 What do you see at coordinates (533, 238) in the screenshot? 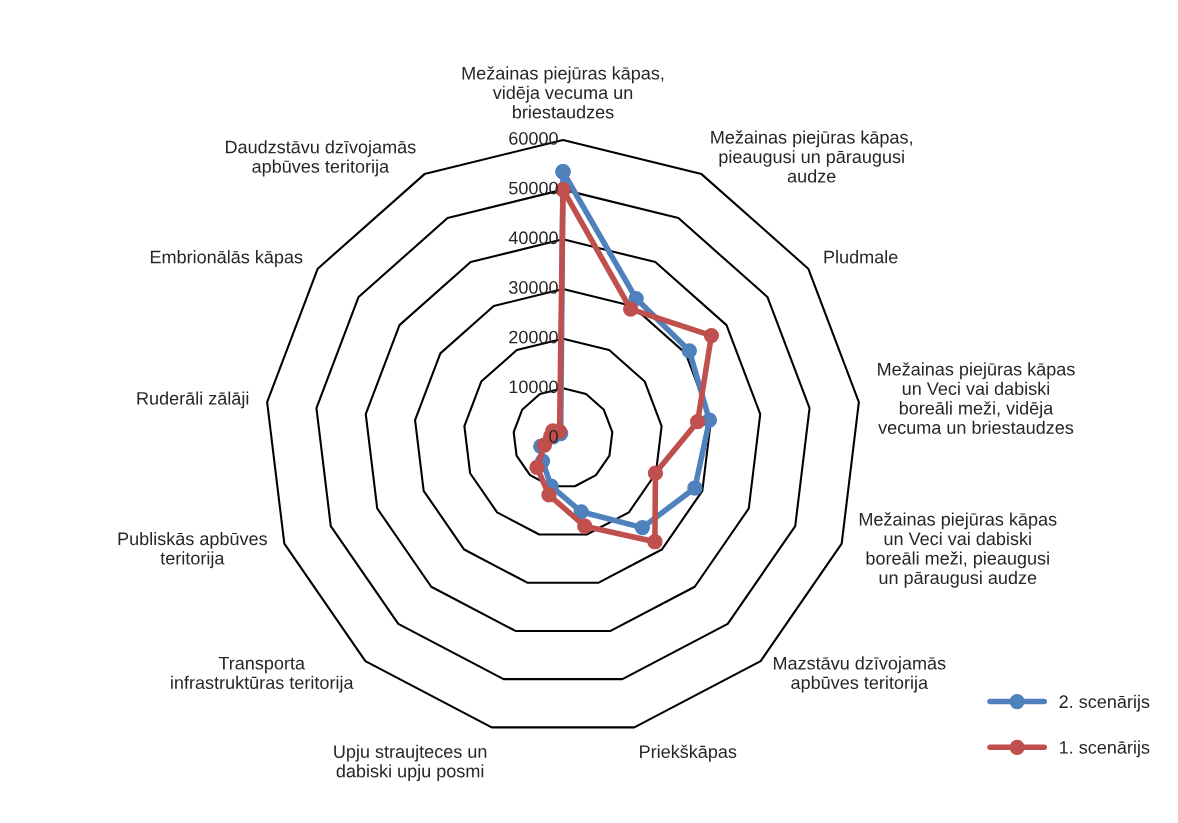
I see `y-tick-label: 40000` at bounding box center [533, 238].